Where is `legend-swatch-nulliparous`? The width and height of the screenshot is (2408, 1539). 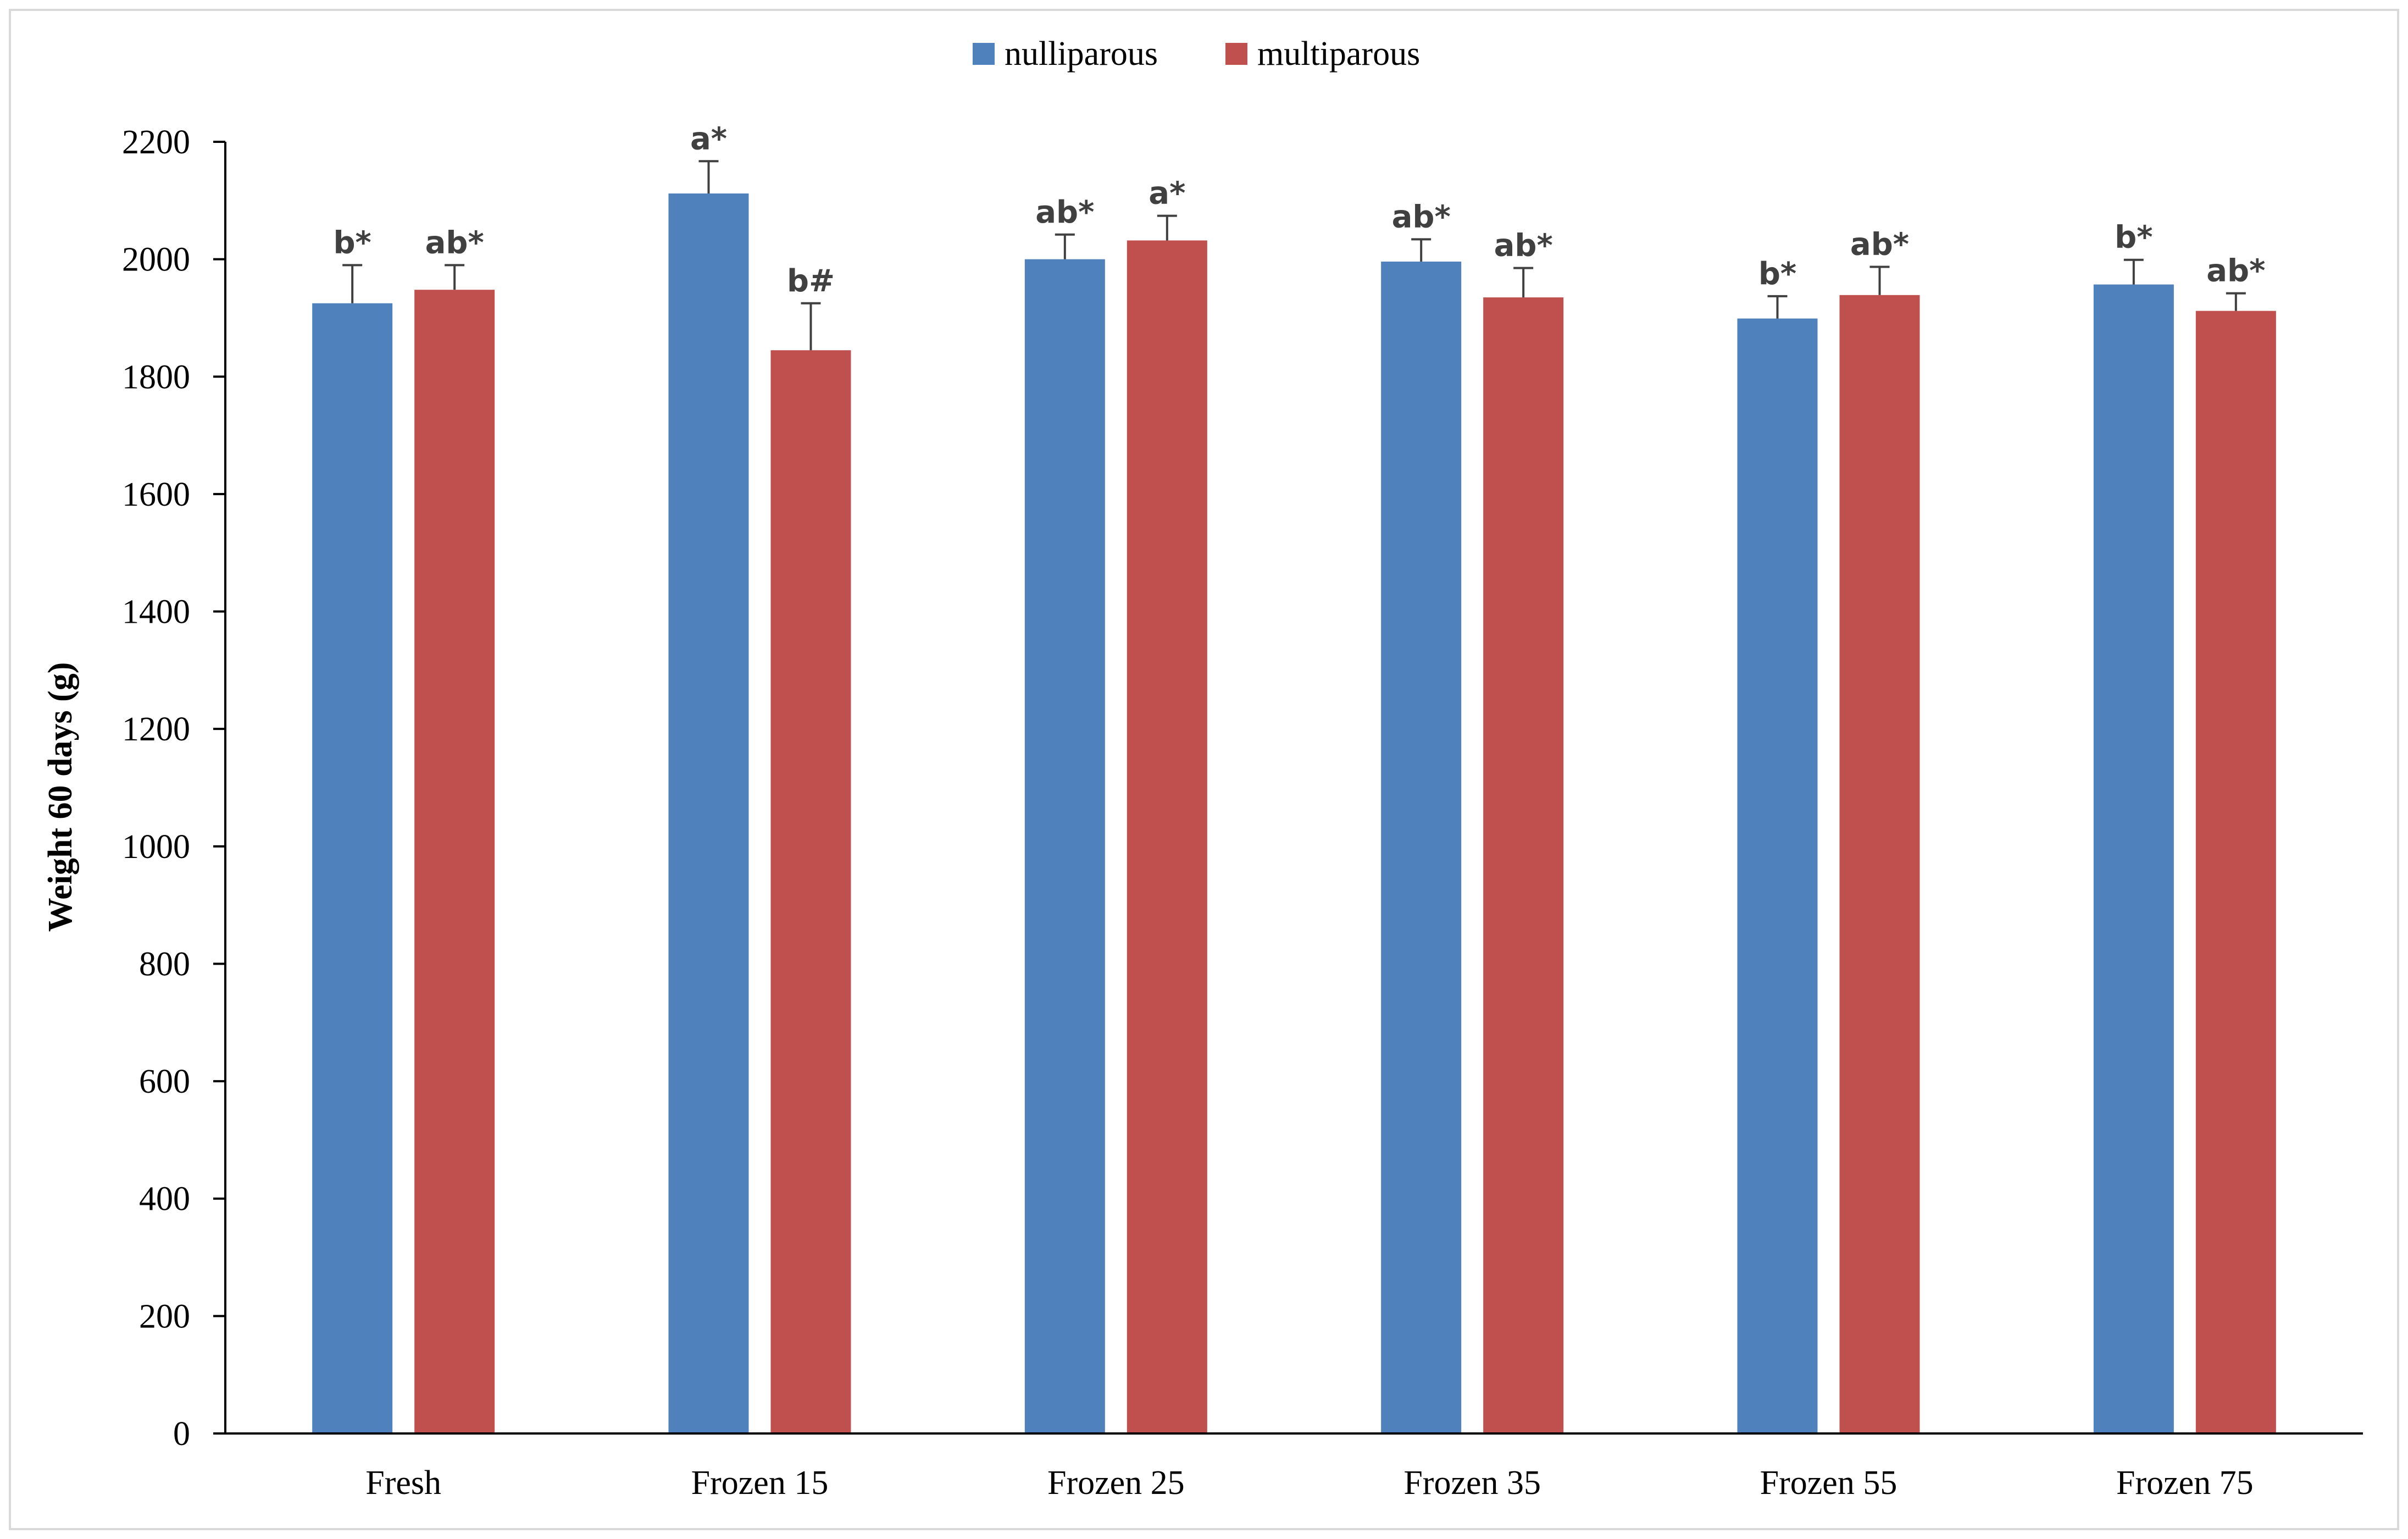 legend-swatch-nulliparous is located at coordinates (984, 54).